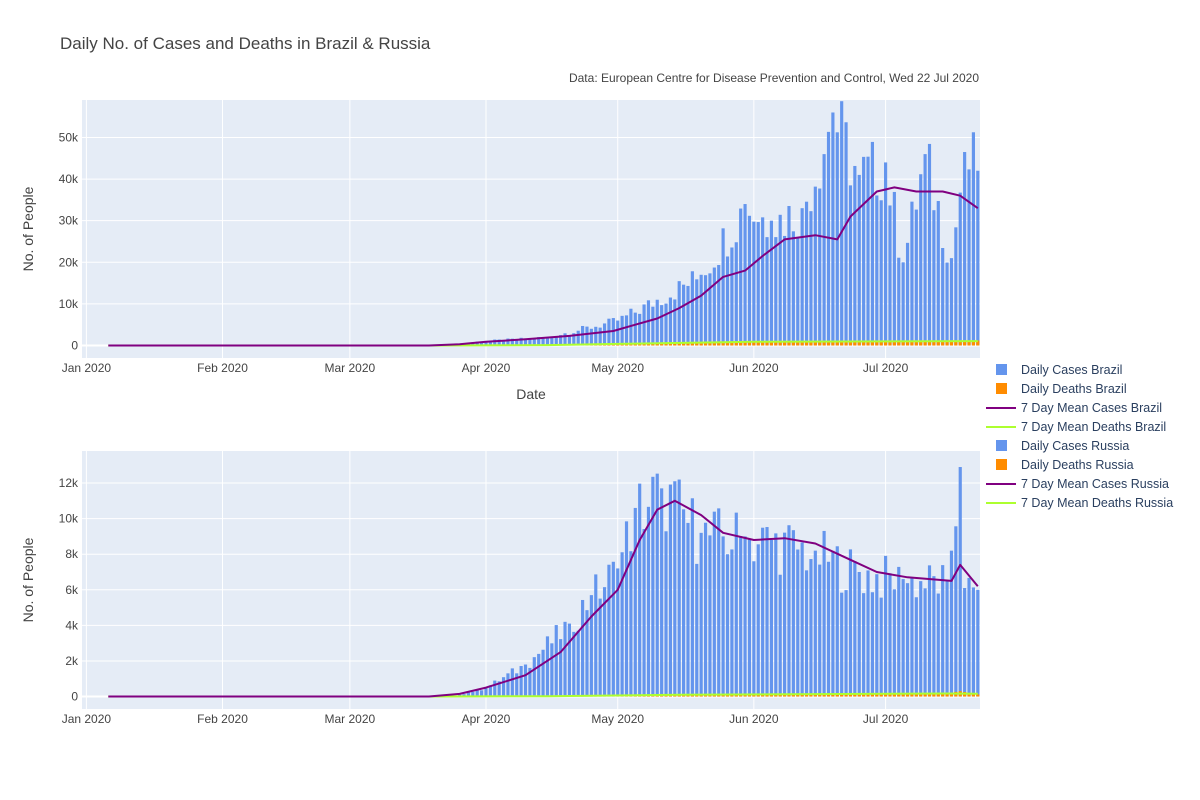 Image resolution: width=1200 pixels, height=800 pixels. What do you see at coordinates (1079, 369) in the screenshot?
I see `legend-item: Daily Cases Brazil` at bounding box center [1079, 369].